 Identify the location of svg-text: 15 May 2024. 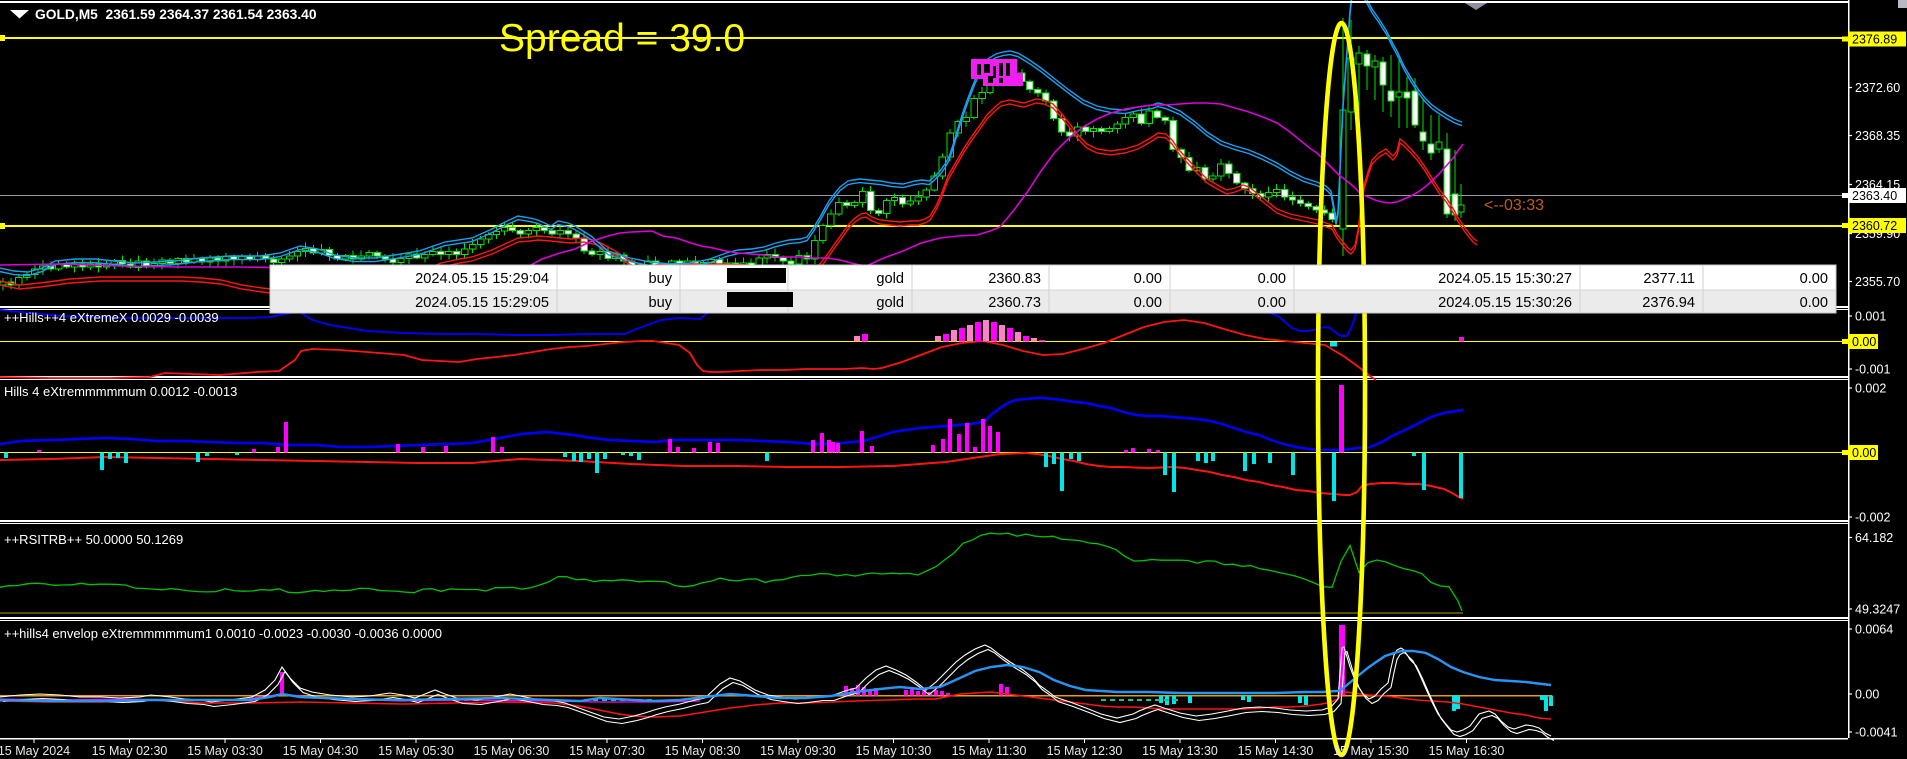
(35, 751).